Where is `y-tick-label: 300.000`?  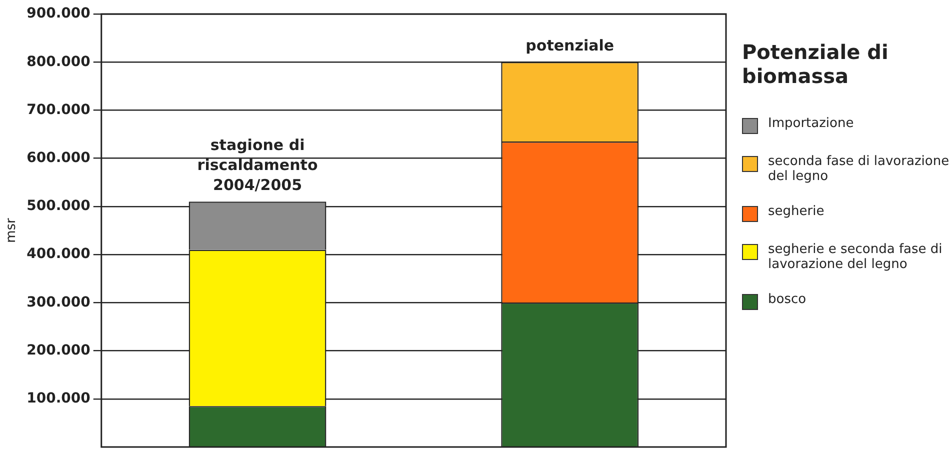 y-tick-label: 300.000 is located at coordinates (58, 302).